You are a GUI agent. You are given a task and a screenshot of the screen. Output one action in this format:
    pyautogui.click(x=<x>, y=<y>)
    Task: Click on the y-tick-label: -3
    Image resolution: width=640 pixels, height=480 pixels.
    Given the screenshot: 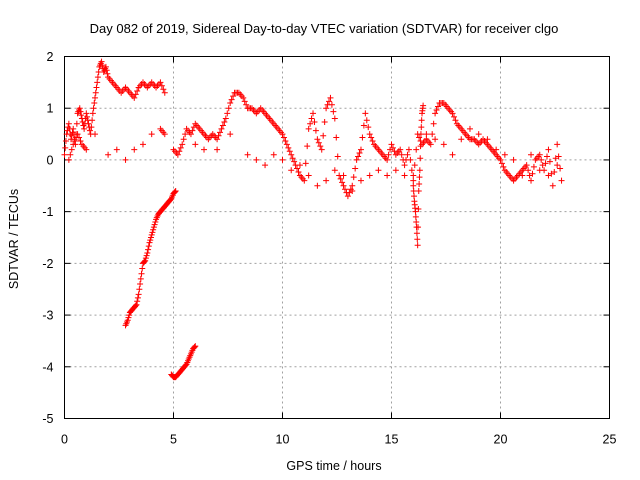 What is the action you would take?
    pyautogui.click(x=47, y=316)
    